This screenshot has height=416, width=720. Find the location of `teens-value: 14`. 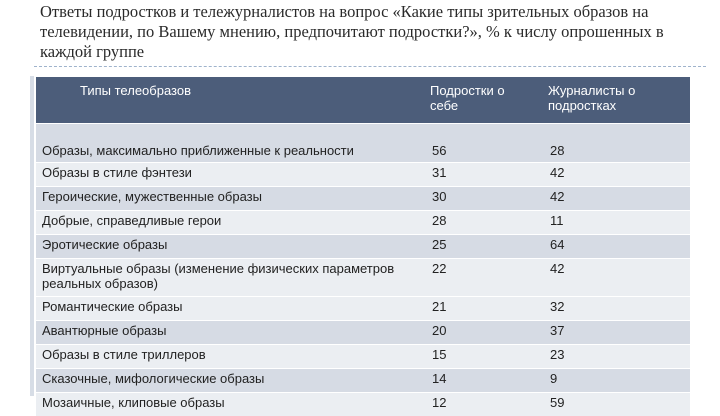

teens-value: 14 is located at coordinates (483, 381).